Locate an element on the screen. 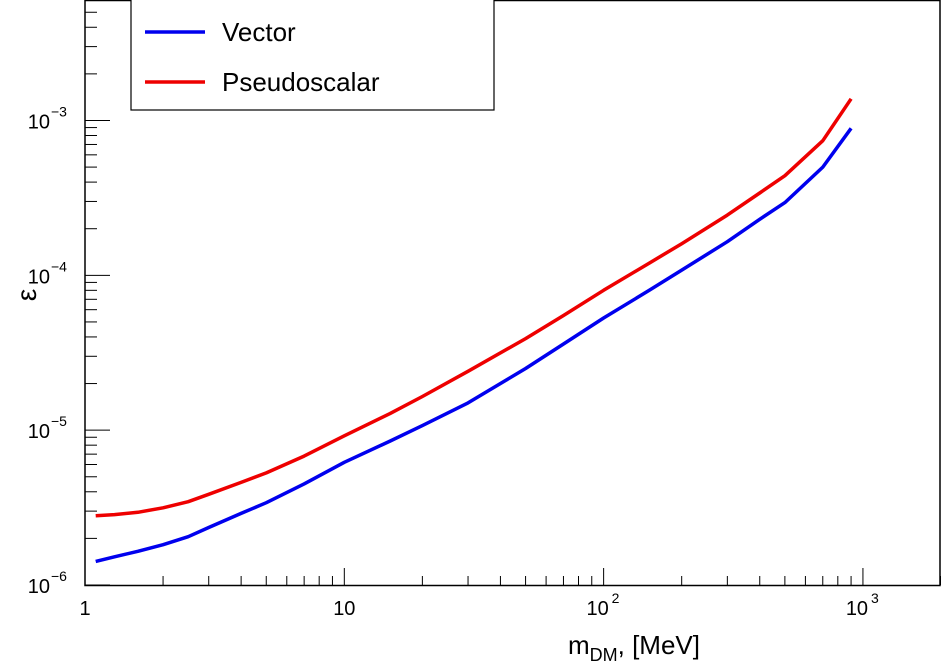  legend-box is located at coordinates (312, 55).